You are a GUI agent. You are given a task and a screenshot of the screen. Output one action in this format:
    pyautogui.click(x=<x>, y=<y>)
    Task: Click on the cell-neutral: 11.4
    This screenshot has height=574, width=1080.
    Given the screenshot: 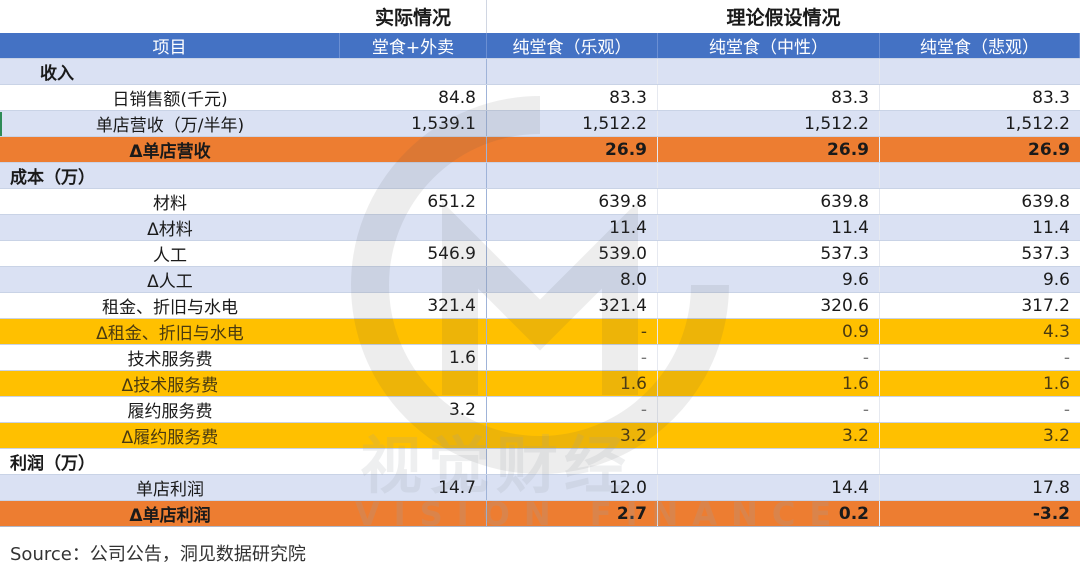 What is the action you would take?
    pyautogui.click(x=769, y=227)
    